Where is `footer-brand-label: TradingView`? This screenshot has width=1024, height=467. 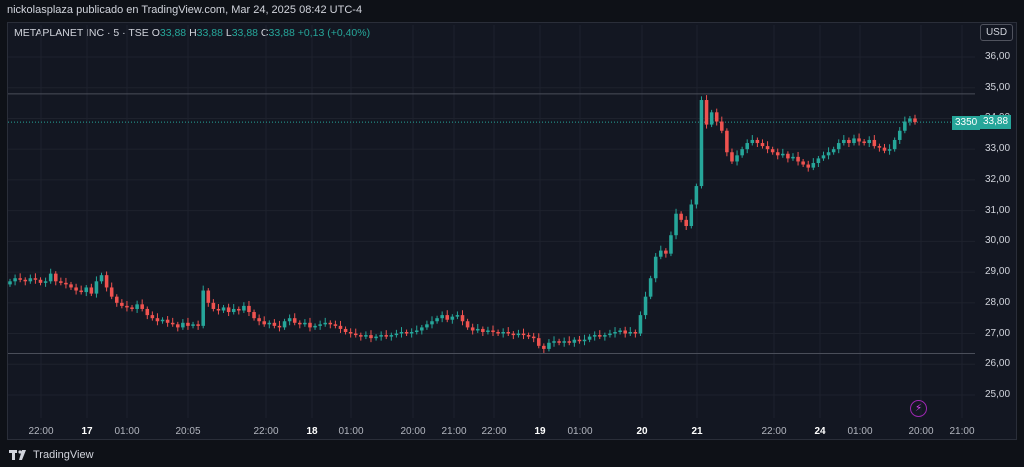 footer-brand-label: TradingView is located at coordinates (63, 455).